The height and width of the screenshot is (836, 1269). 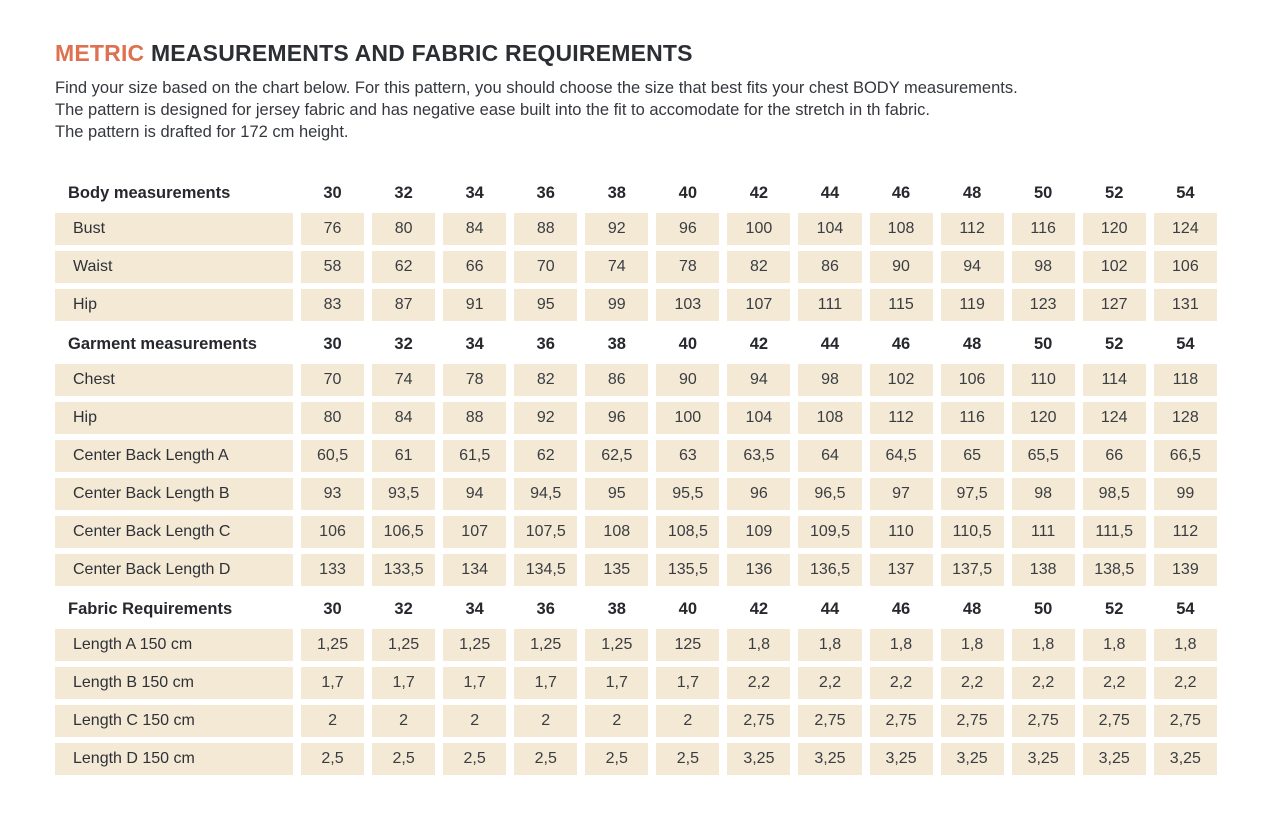 I want to click on value-cell: 62, so click(x=404, y=267).